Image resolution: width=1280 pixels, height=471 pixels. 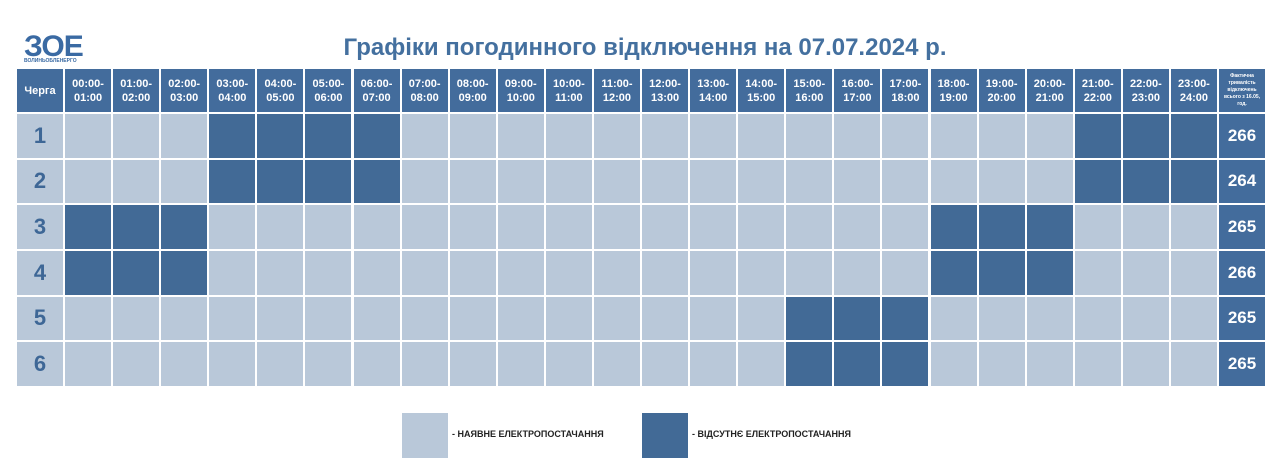 What do you see at coordinates (528, 434) in the screenshot?
I see `legend-label: - НАЯВНЕ ЕЛЕКТРОПОСТАЧАННЯ` at bounding box center [528, 434].